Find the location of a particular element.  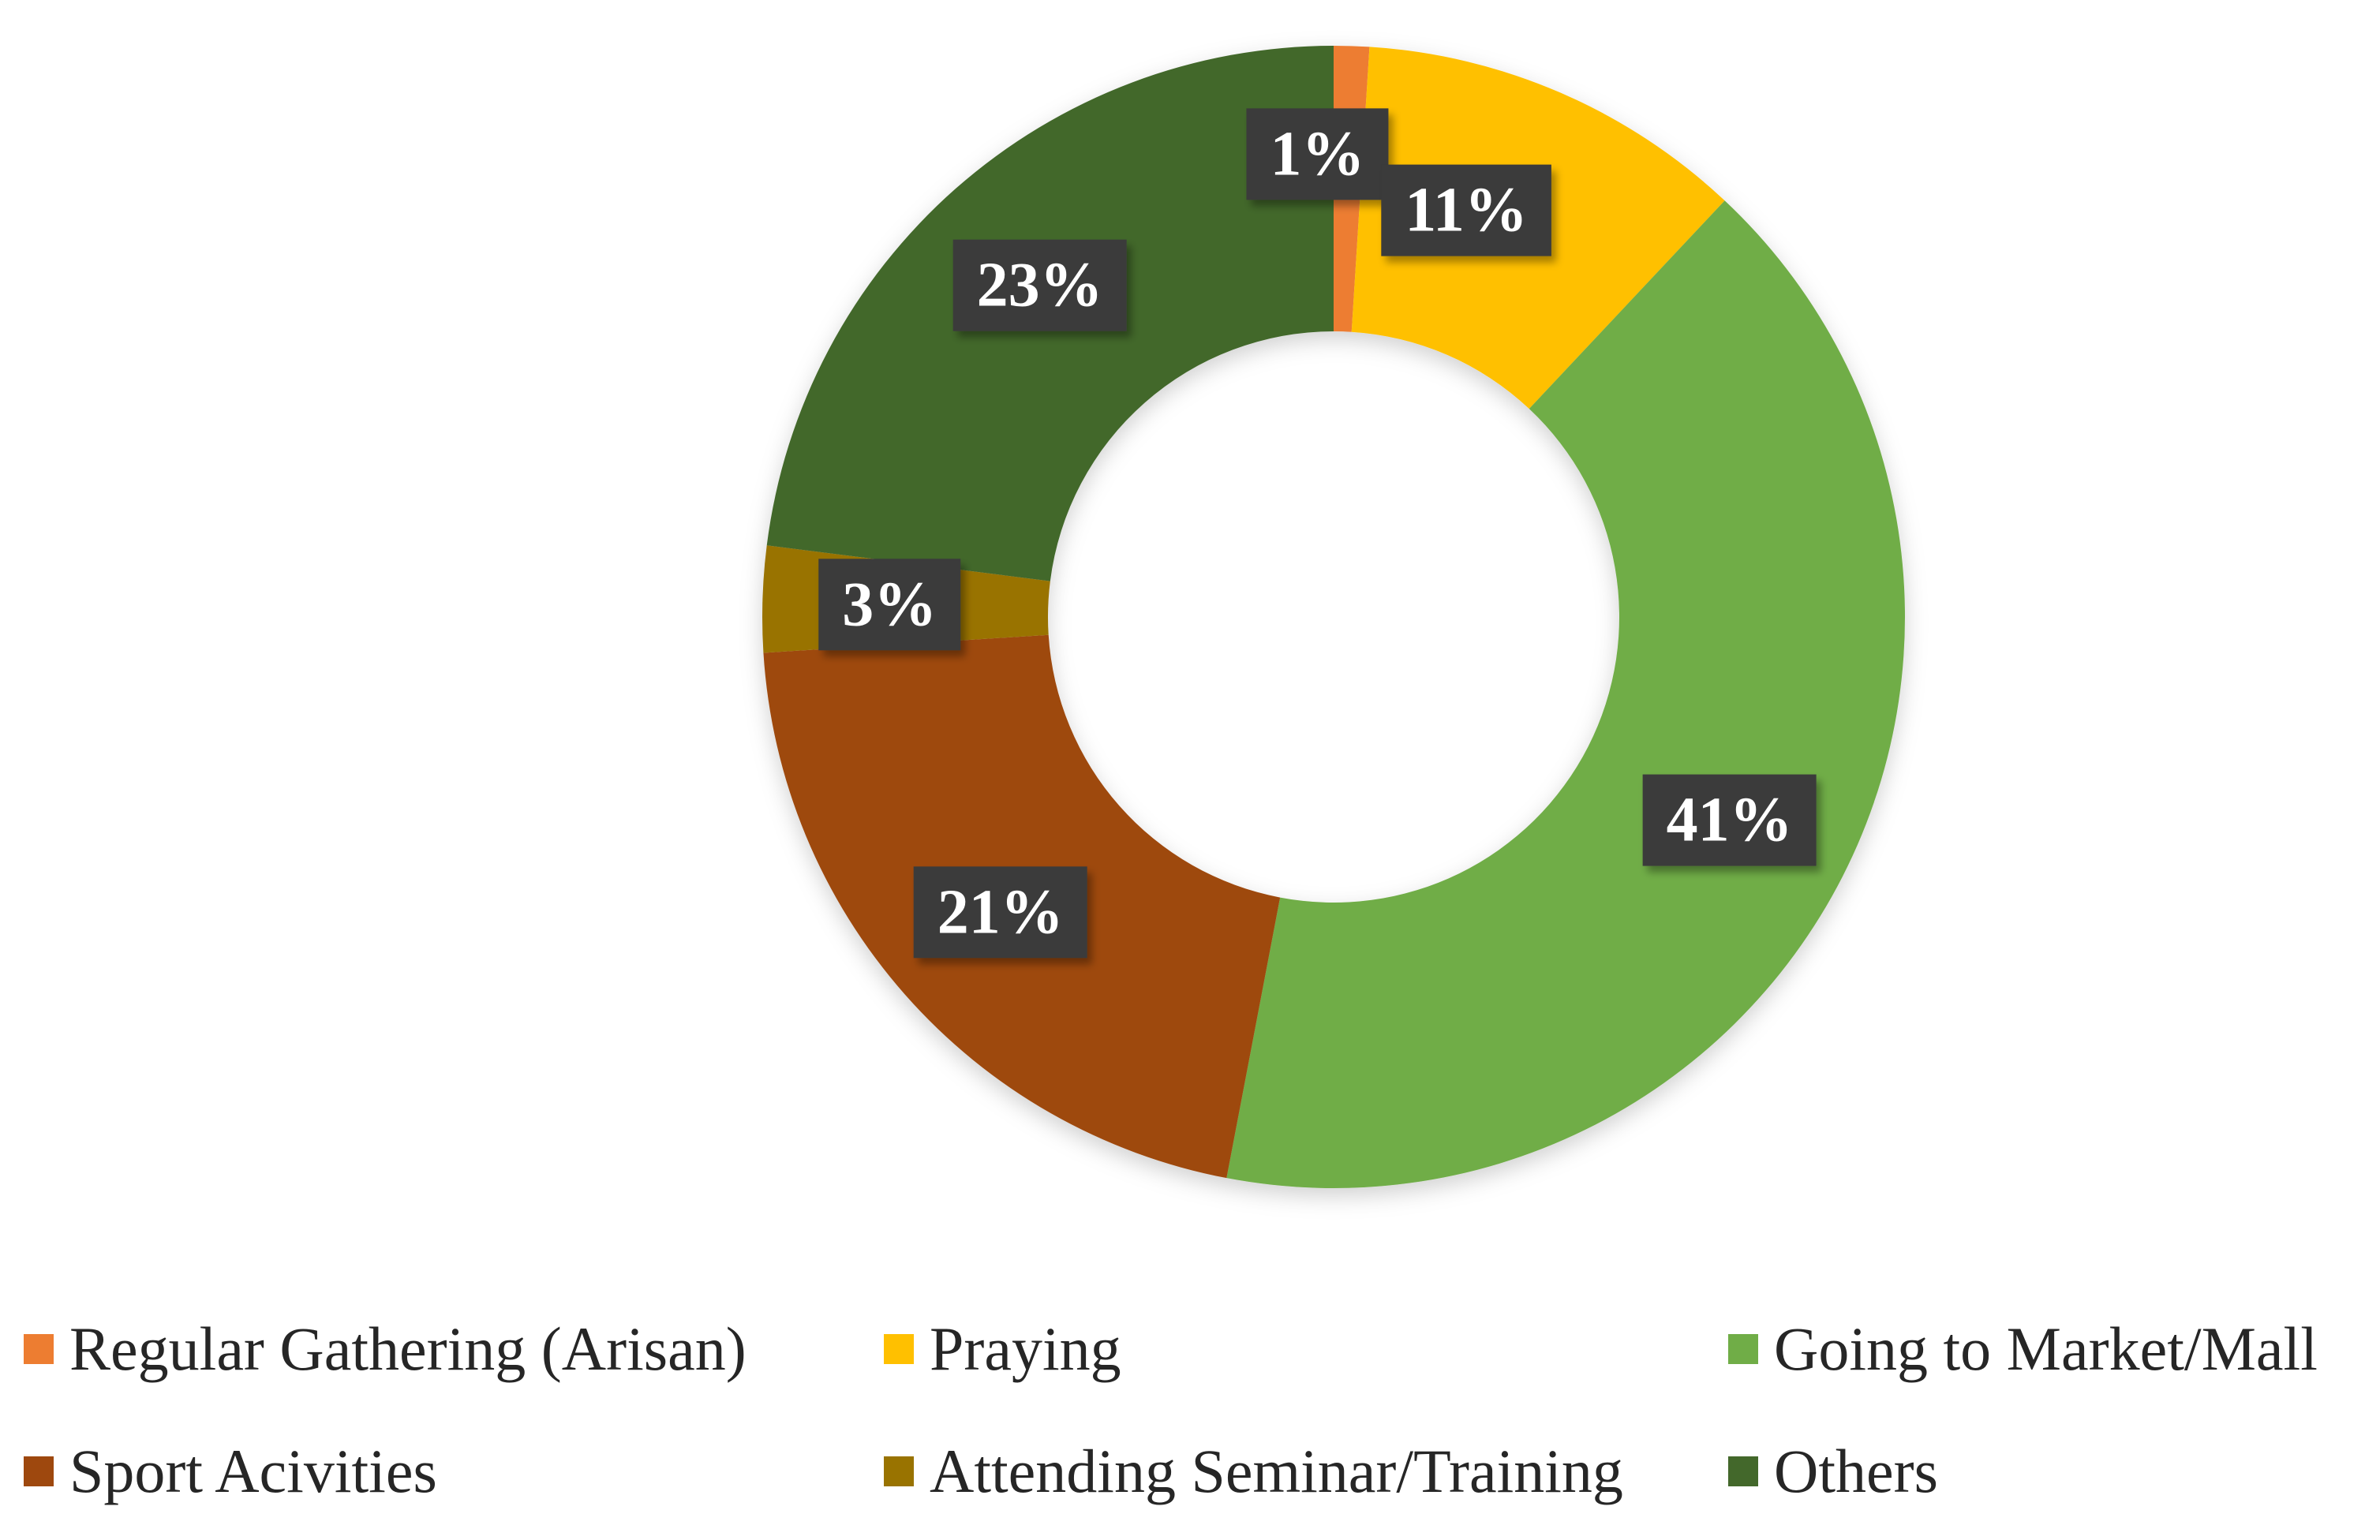

legend-label-others: Others is located at coordinates (1856, 1471).